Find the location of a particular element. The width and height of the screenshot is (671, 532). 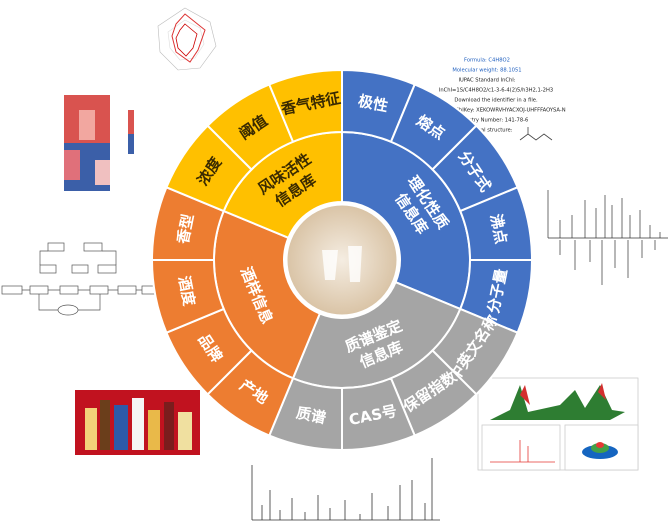

radar-thumbnail is located at coordinates (187, 39).